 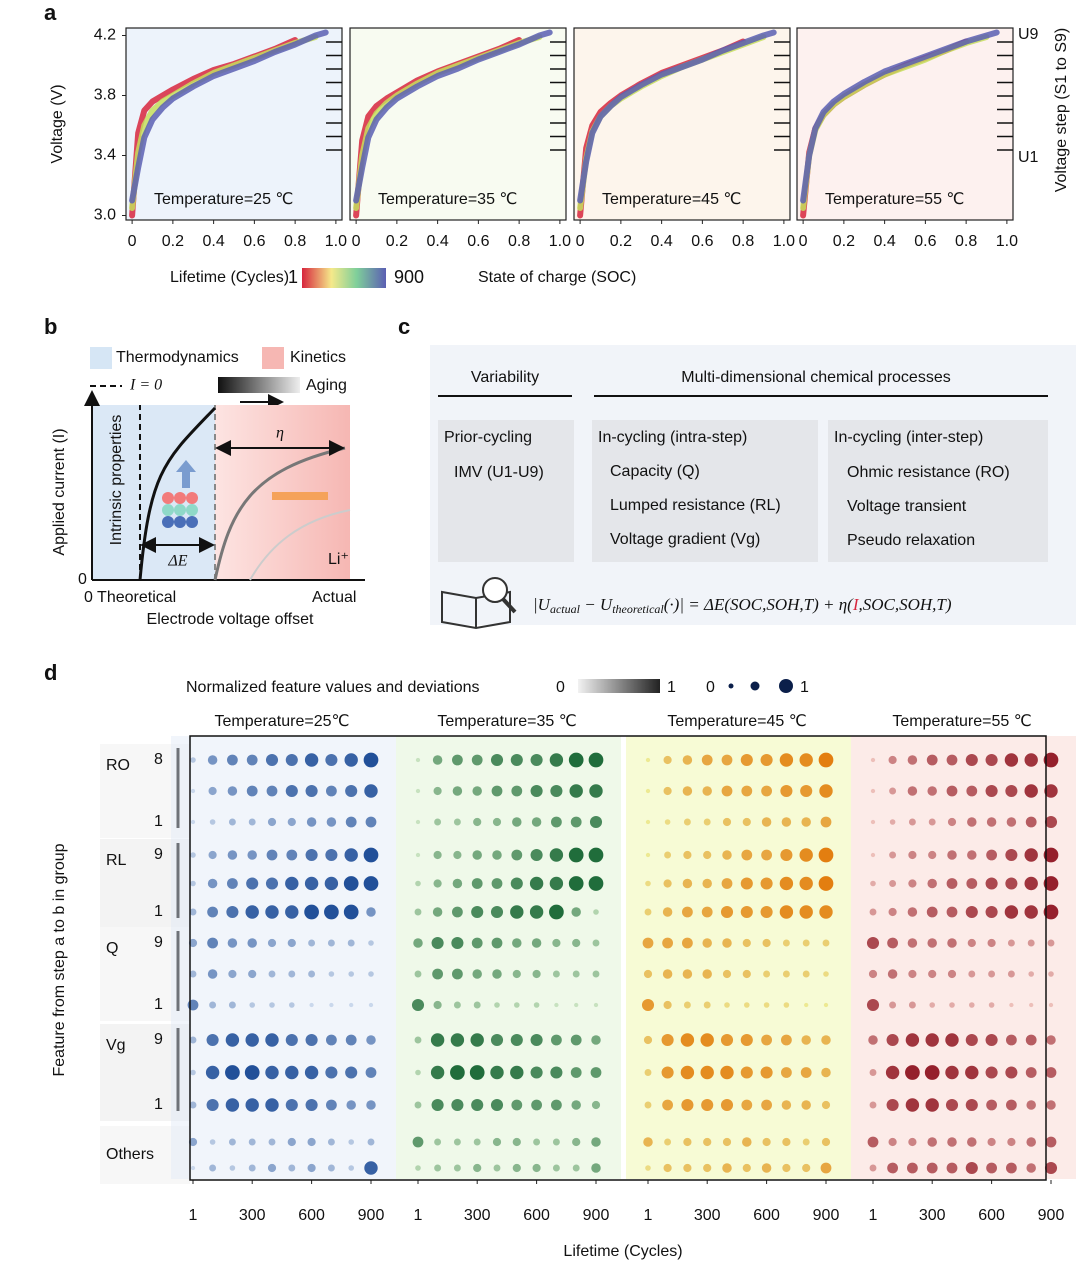 What do you see at coordinates (404, 326) in the screenshot?
I see `panel-label: c` at bounding box center [404, 326].